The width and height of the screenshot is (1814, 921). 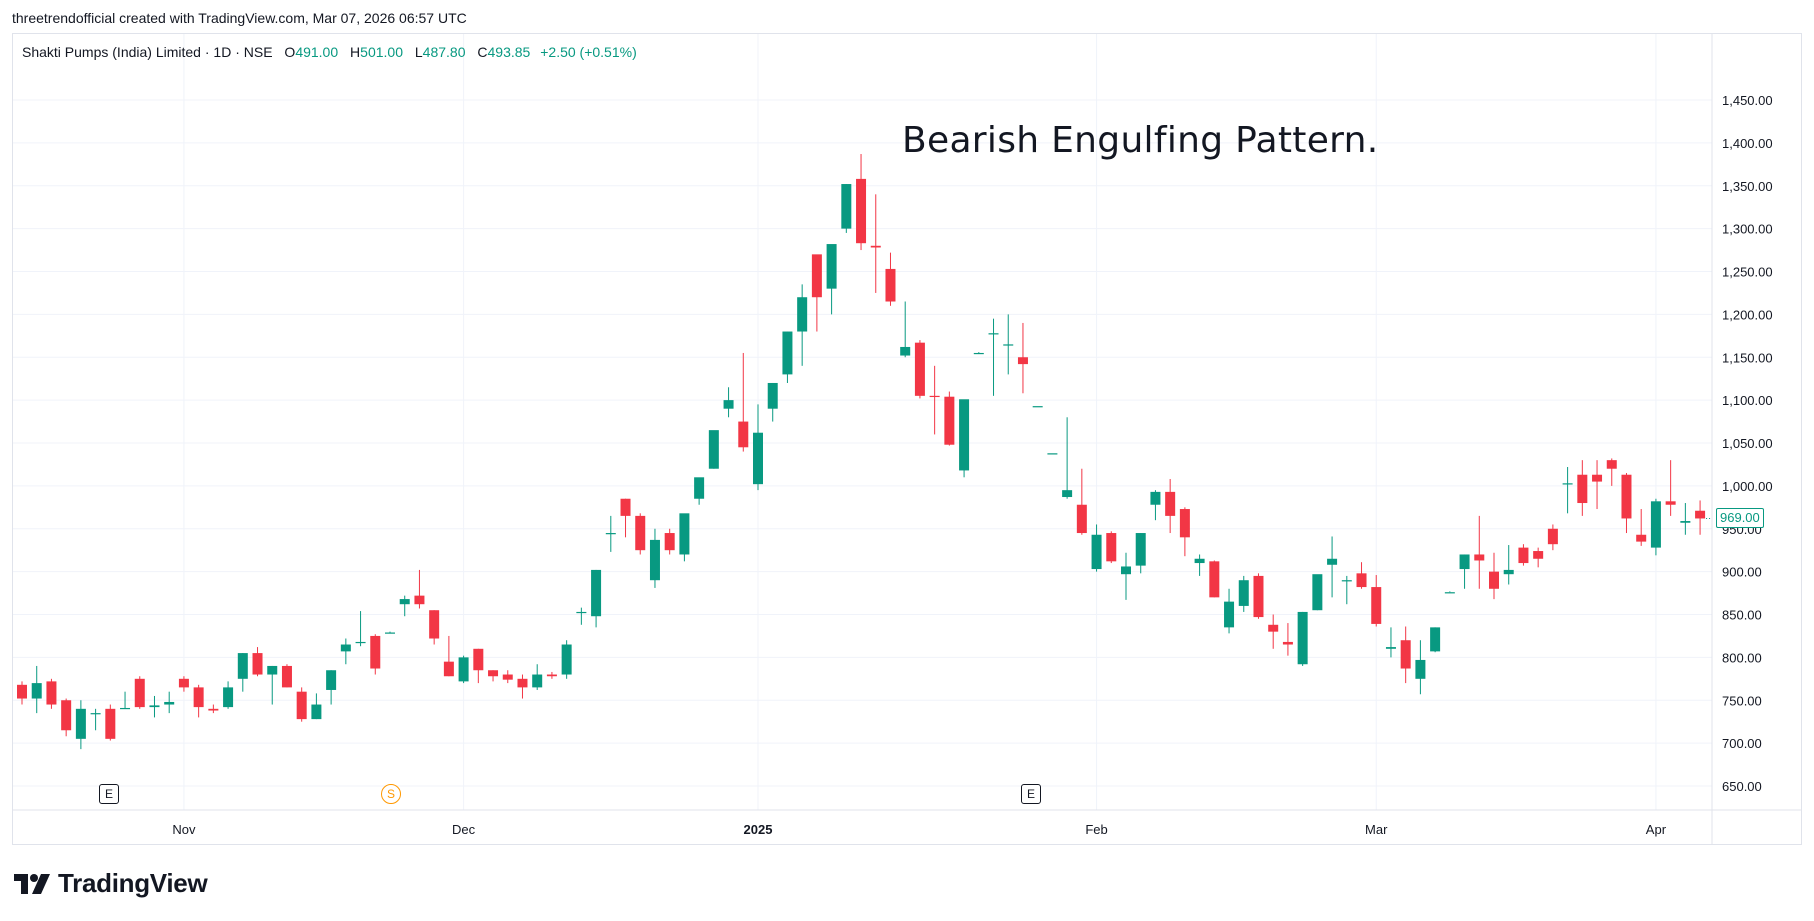 What do you see at coordinates (509, 52) in the screenshot?
I see `close-value: 493.85` at bounding box center [509, 52].